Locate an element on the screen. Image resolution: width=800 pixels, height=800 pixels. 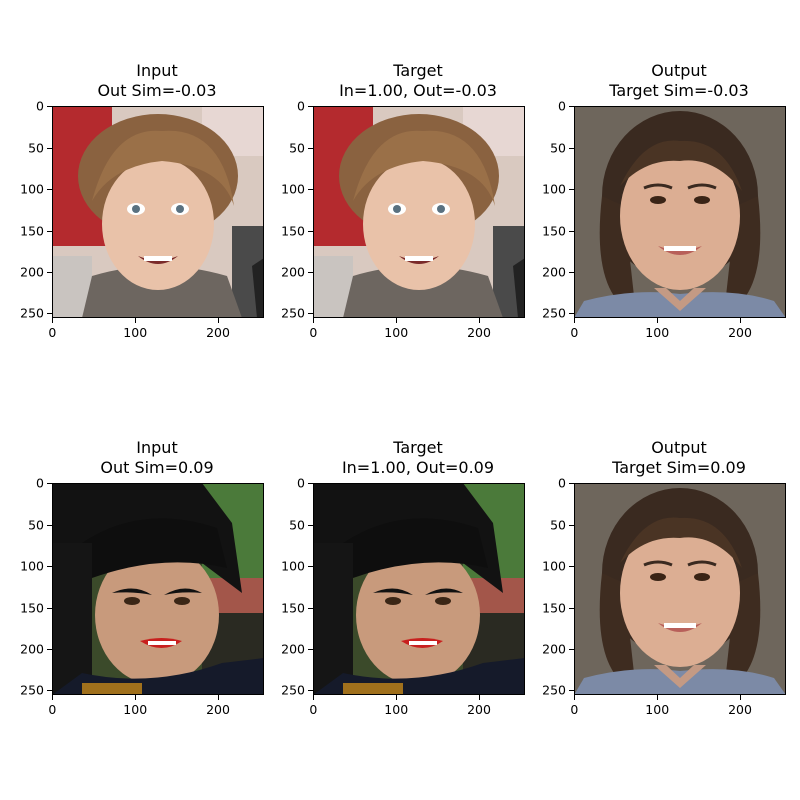
image-panel-output-1: 0 50 100 150 200 250 0 100 200 is located at coordinates (664, 219).